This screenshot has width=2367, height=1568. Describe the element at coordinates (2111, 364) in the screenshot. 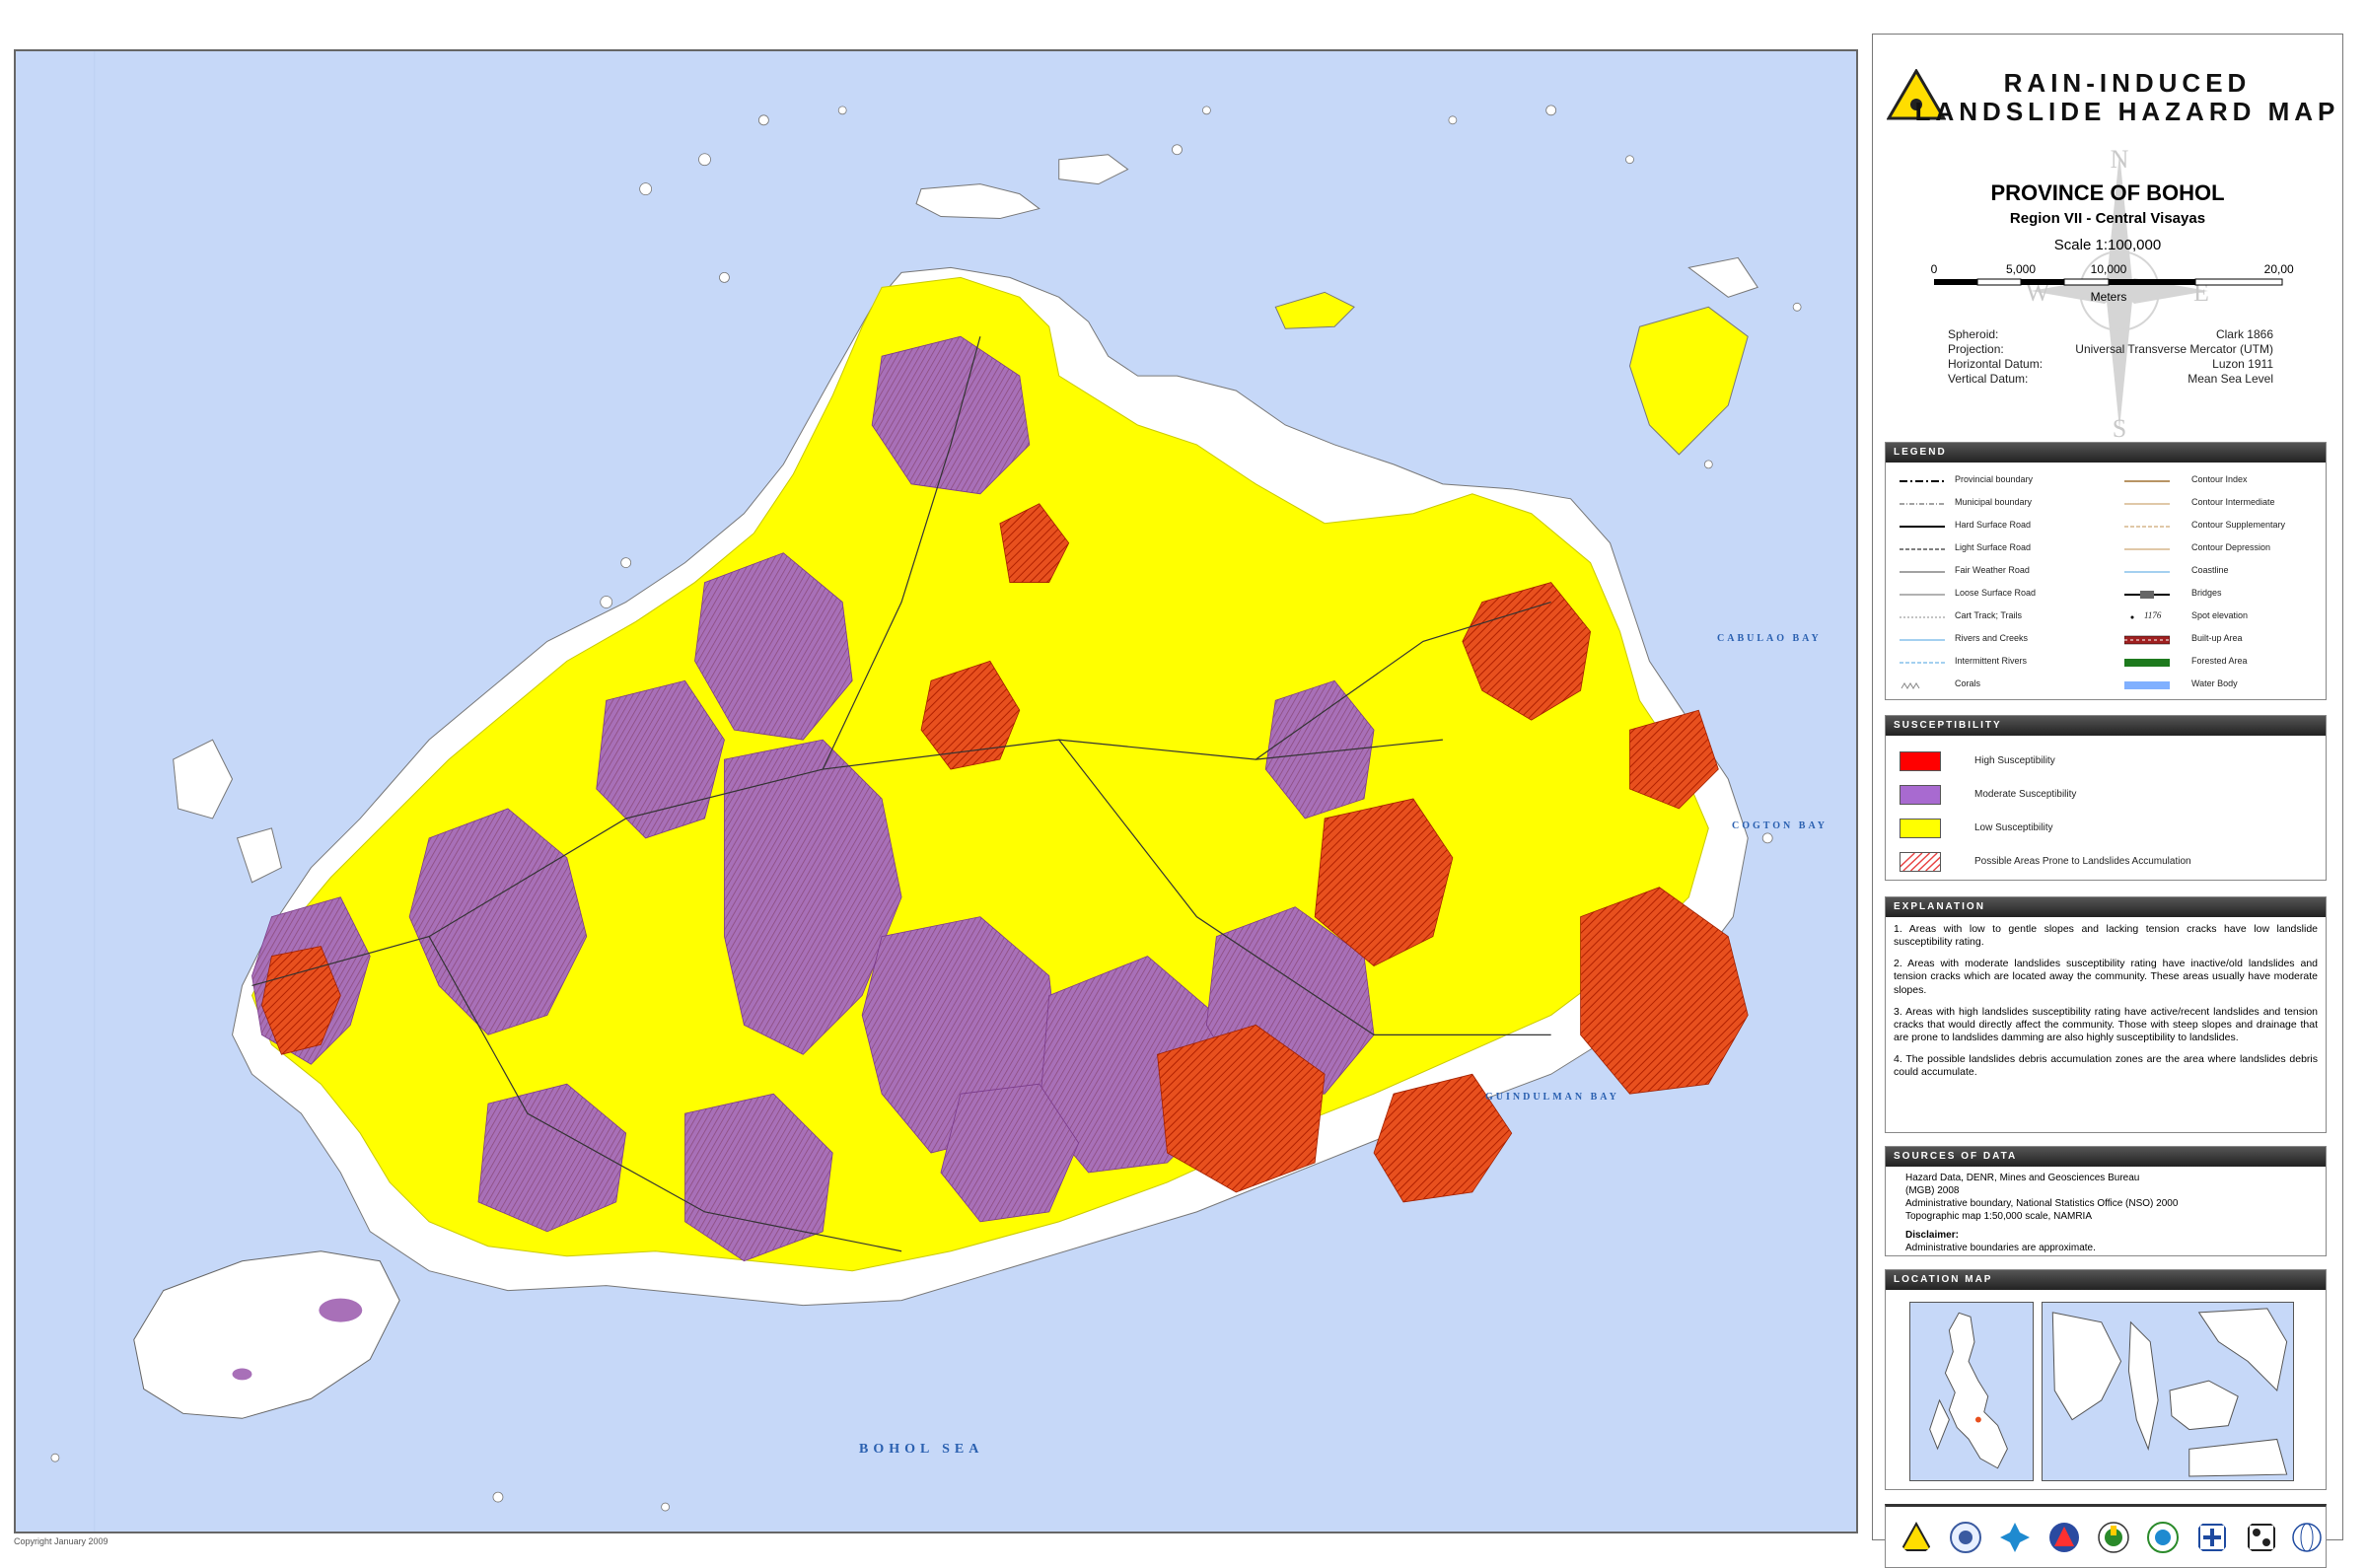

I see `datum-row: Horizontal Datum: Luzon 1911` at that location.